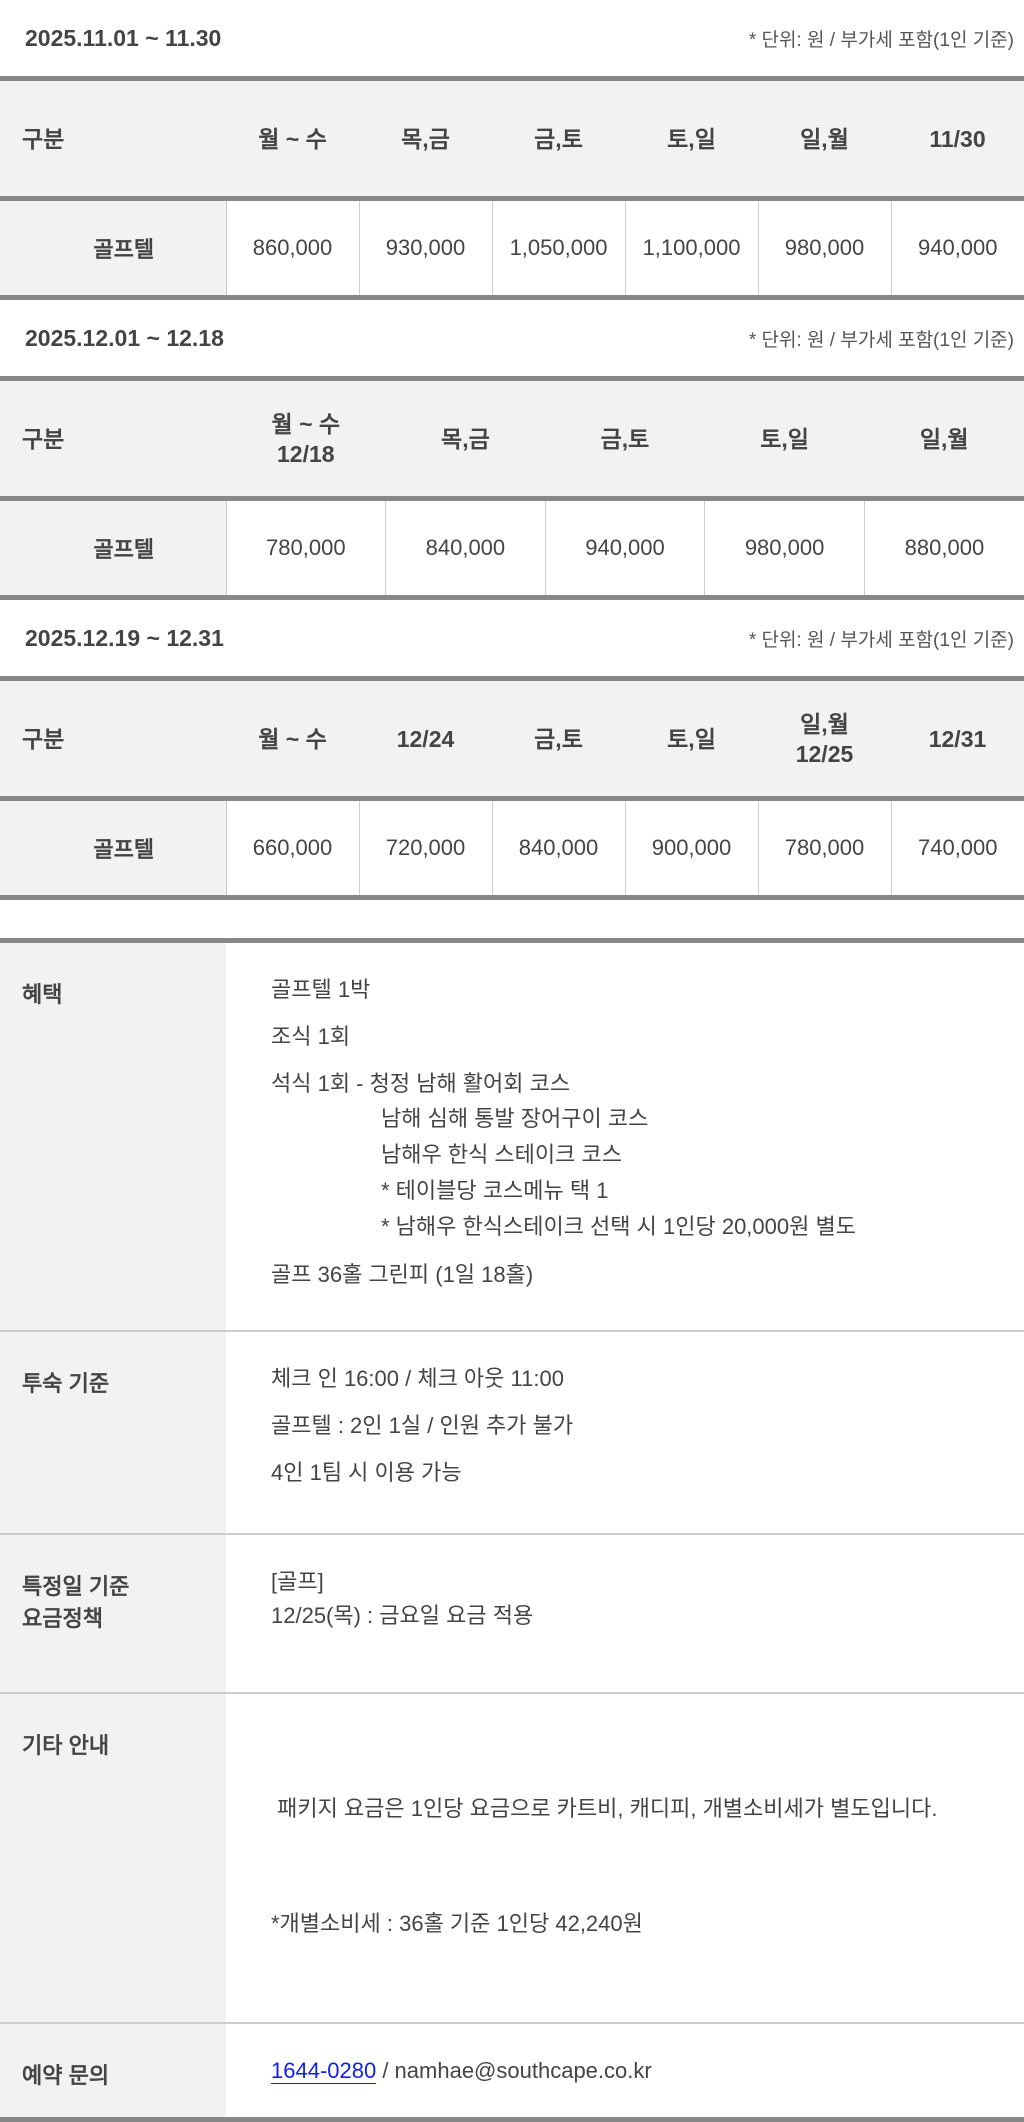 The height and width of the screenshot is (2122, 1024). Describe the element at coordinates (113, 1858) in the screenshot. I see `etc-label: 기타 안내` at that location.